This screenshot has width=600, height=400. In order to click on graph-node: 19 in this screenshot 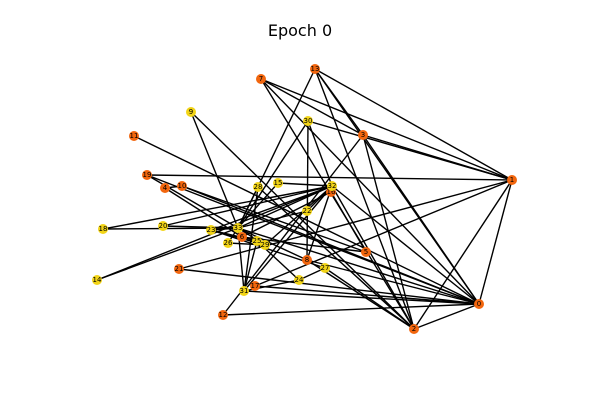, I will do `click(147, 175)`.